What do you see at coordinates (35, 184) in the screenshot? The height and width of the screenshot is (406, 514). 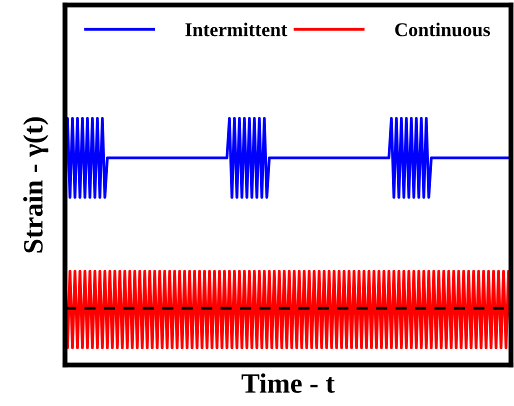 I see `y-axis-title: Strain - γ(t)` at bounding box center [35, 184].